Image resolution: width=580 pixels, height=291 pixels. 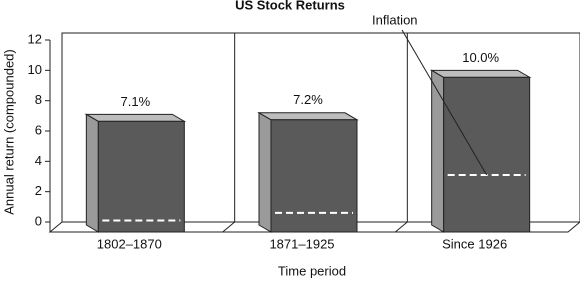 I want to click on annotation: Inflation, so click(x=395, y=19).